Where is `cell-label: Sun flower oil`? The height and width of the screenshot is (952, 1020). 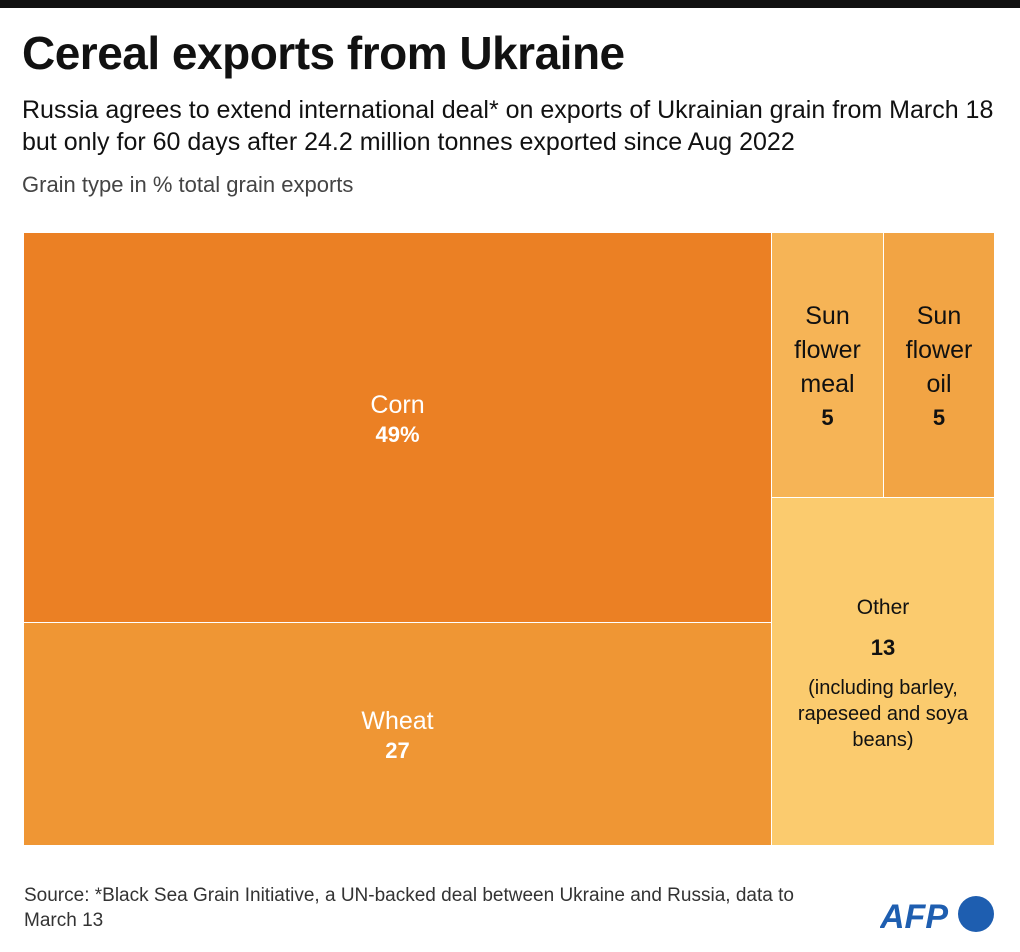 cell-label: Sun flower oil is located at coordinates (939, 350).